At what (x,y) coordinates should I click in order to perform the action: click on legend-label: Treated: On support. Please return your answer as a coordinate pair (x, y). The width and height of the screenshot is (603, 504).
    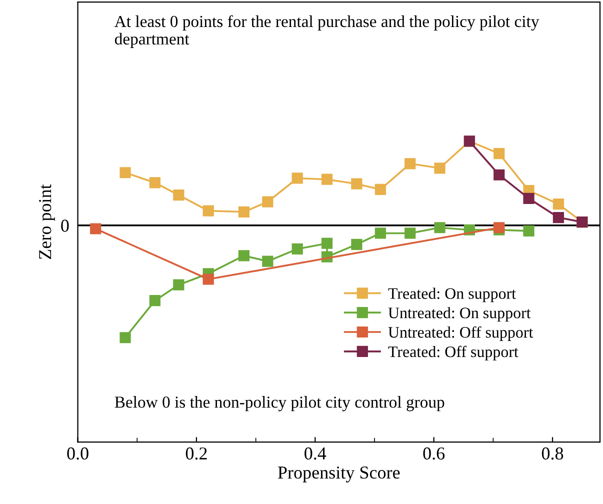
    Looking at the image, I should click on (452, 295).